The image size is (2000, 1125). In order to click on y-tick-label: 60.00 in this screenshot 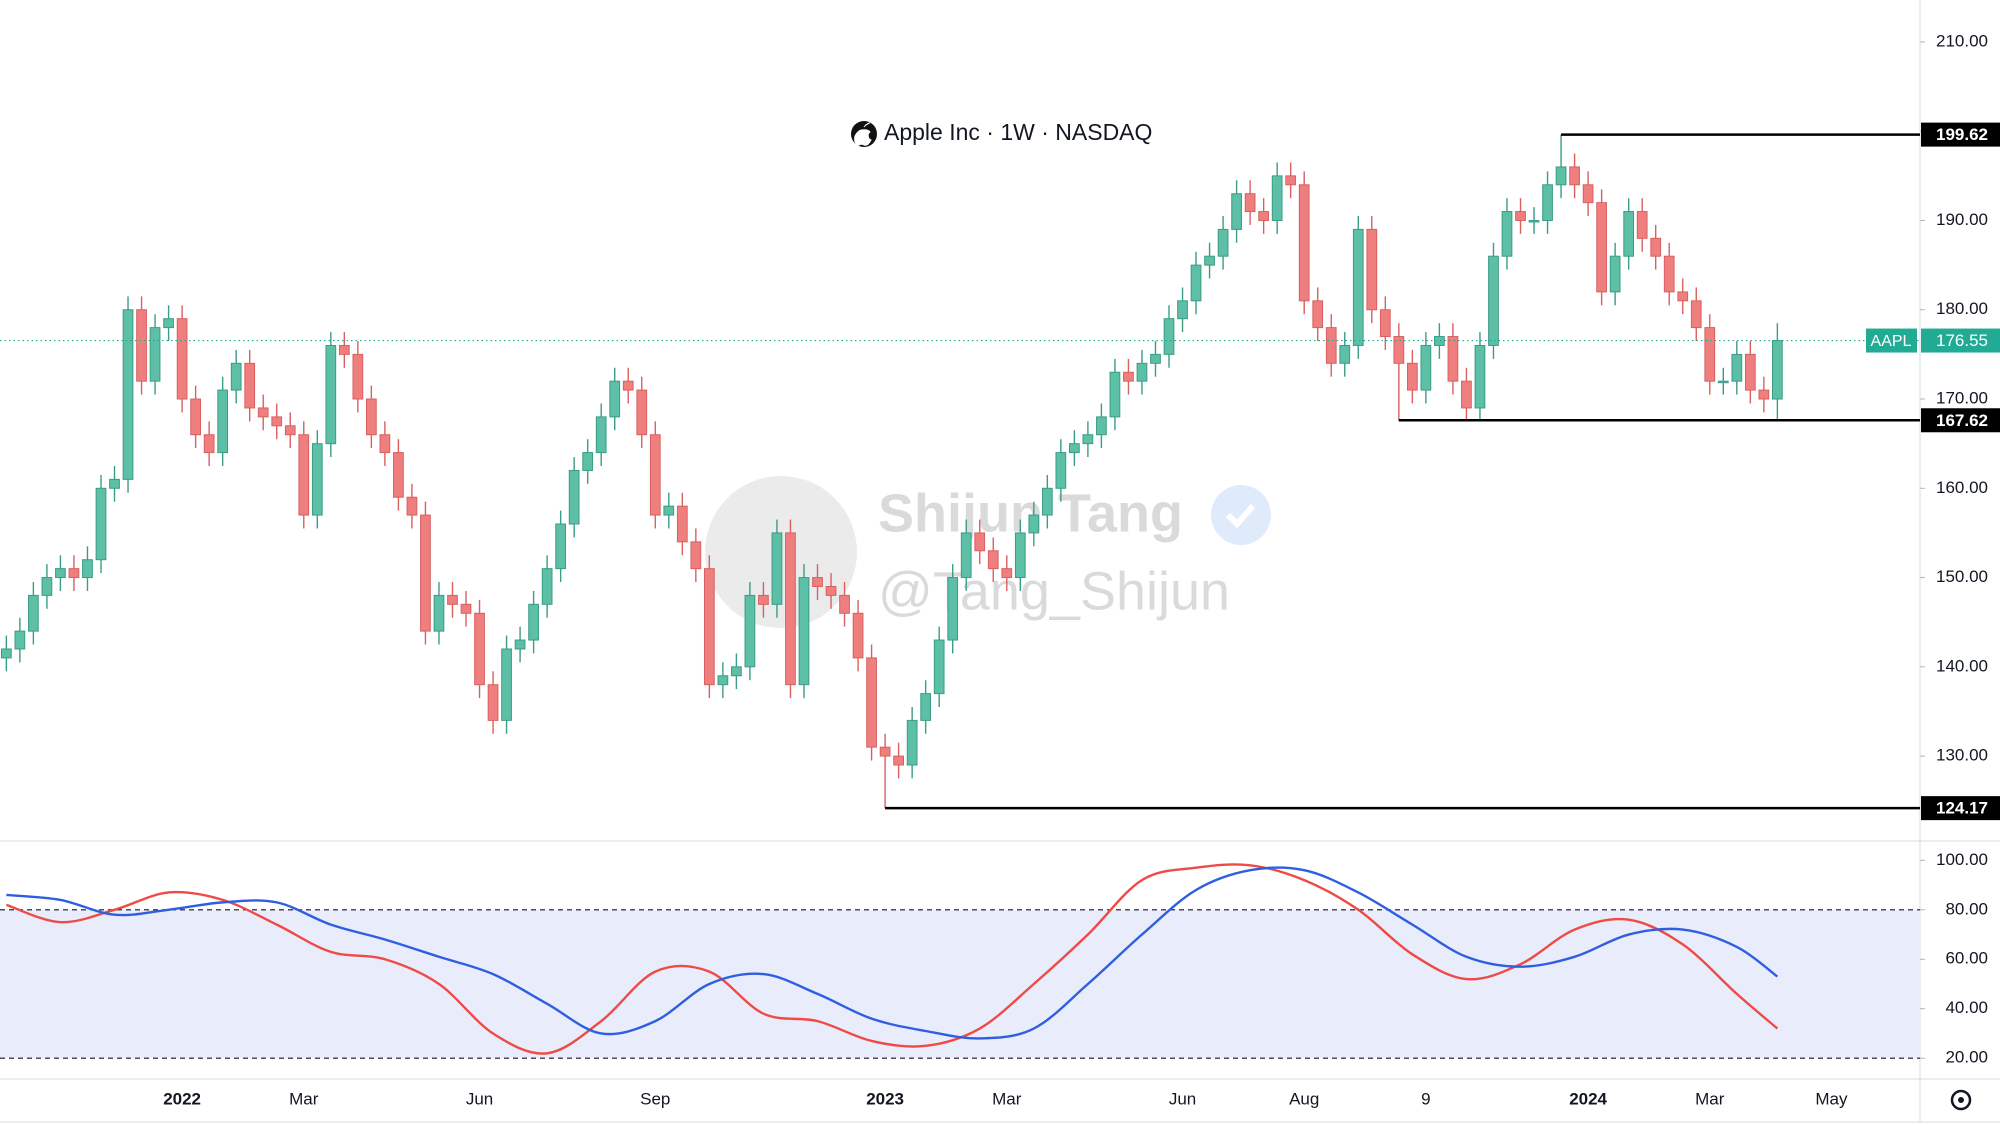, I will do `click(1966, 958)`.